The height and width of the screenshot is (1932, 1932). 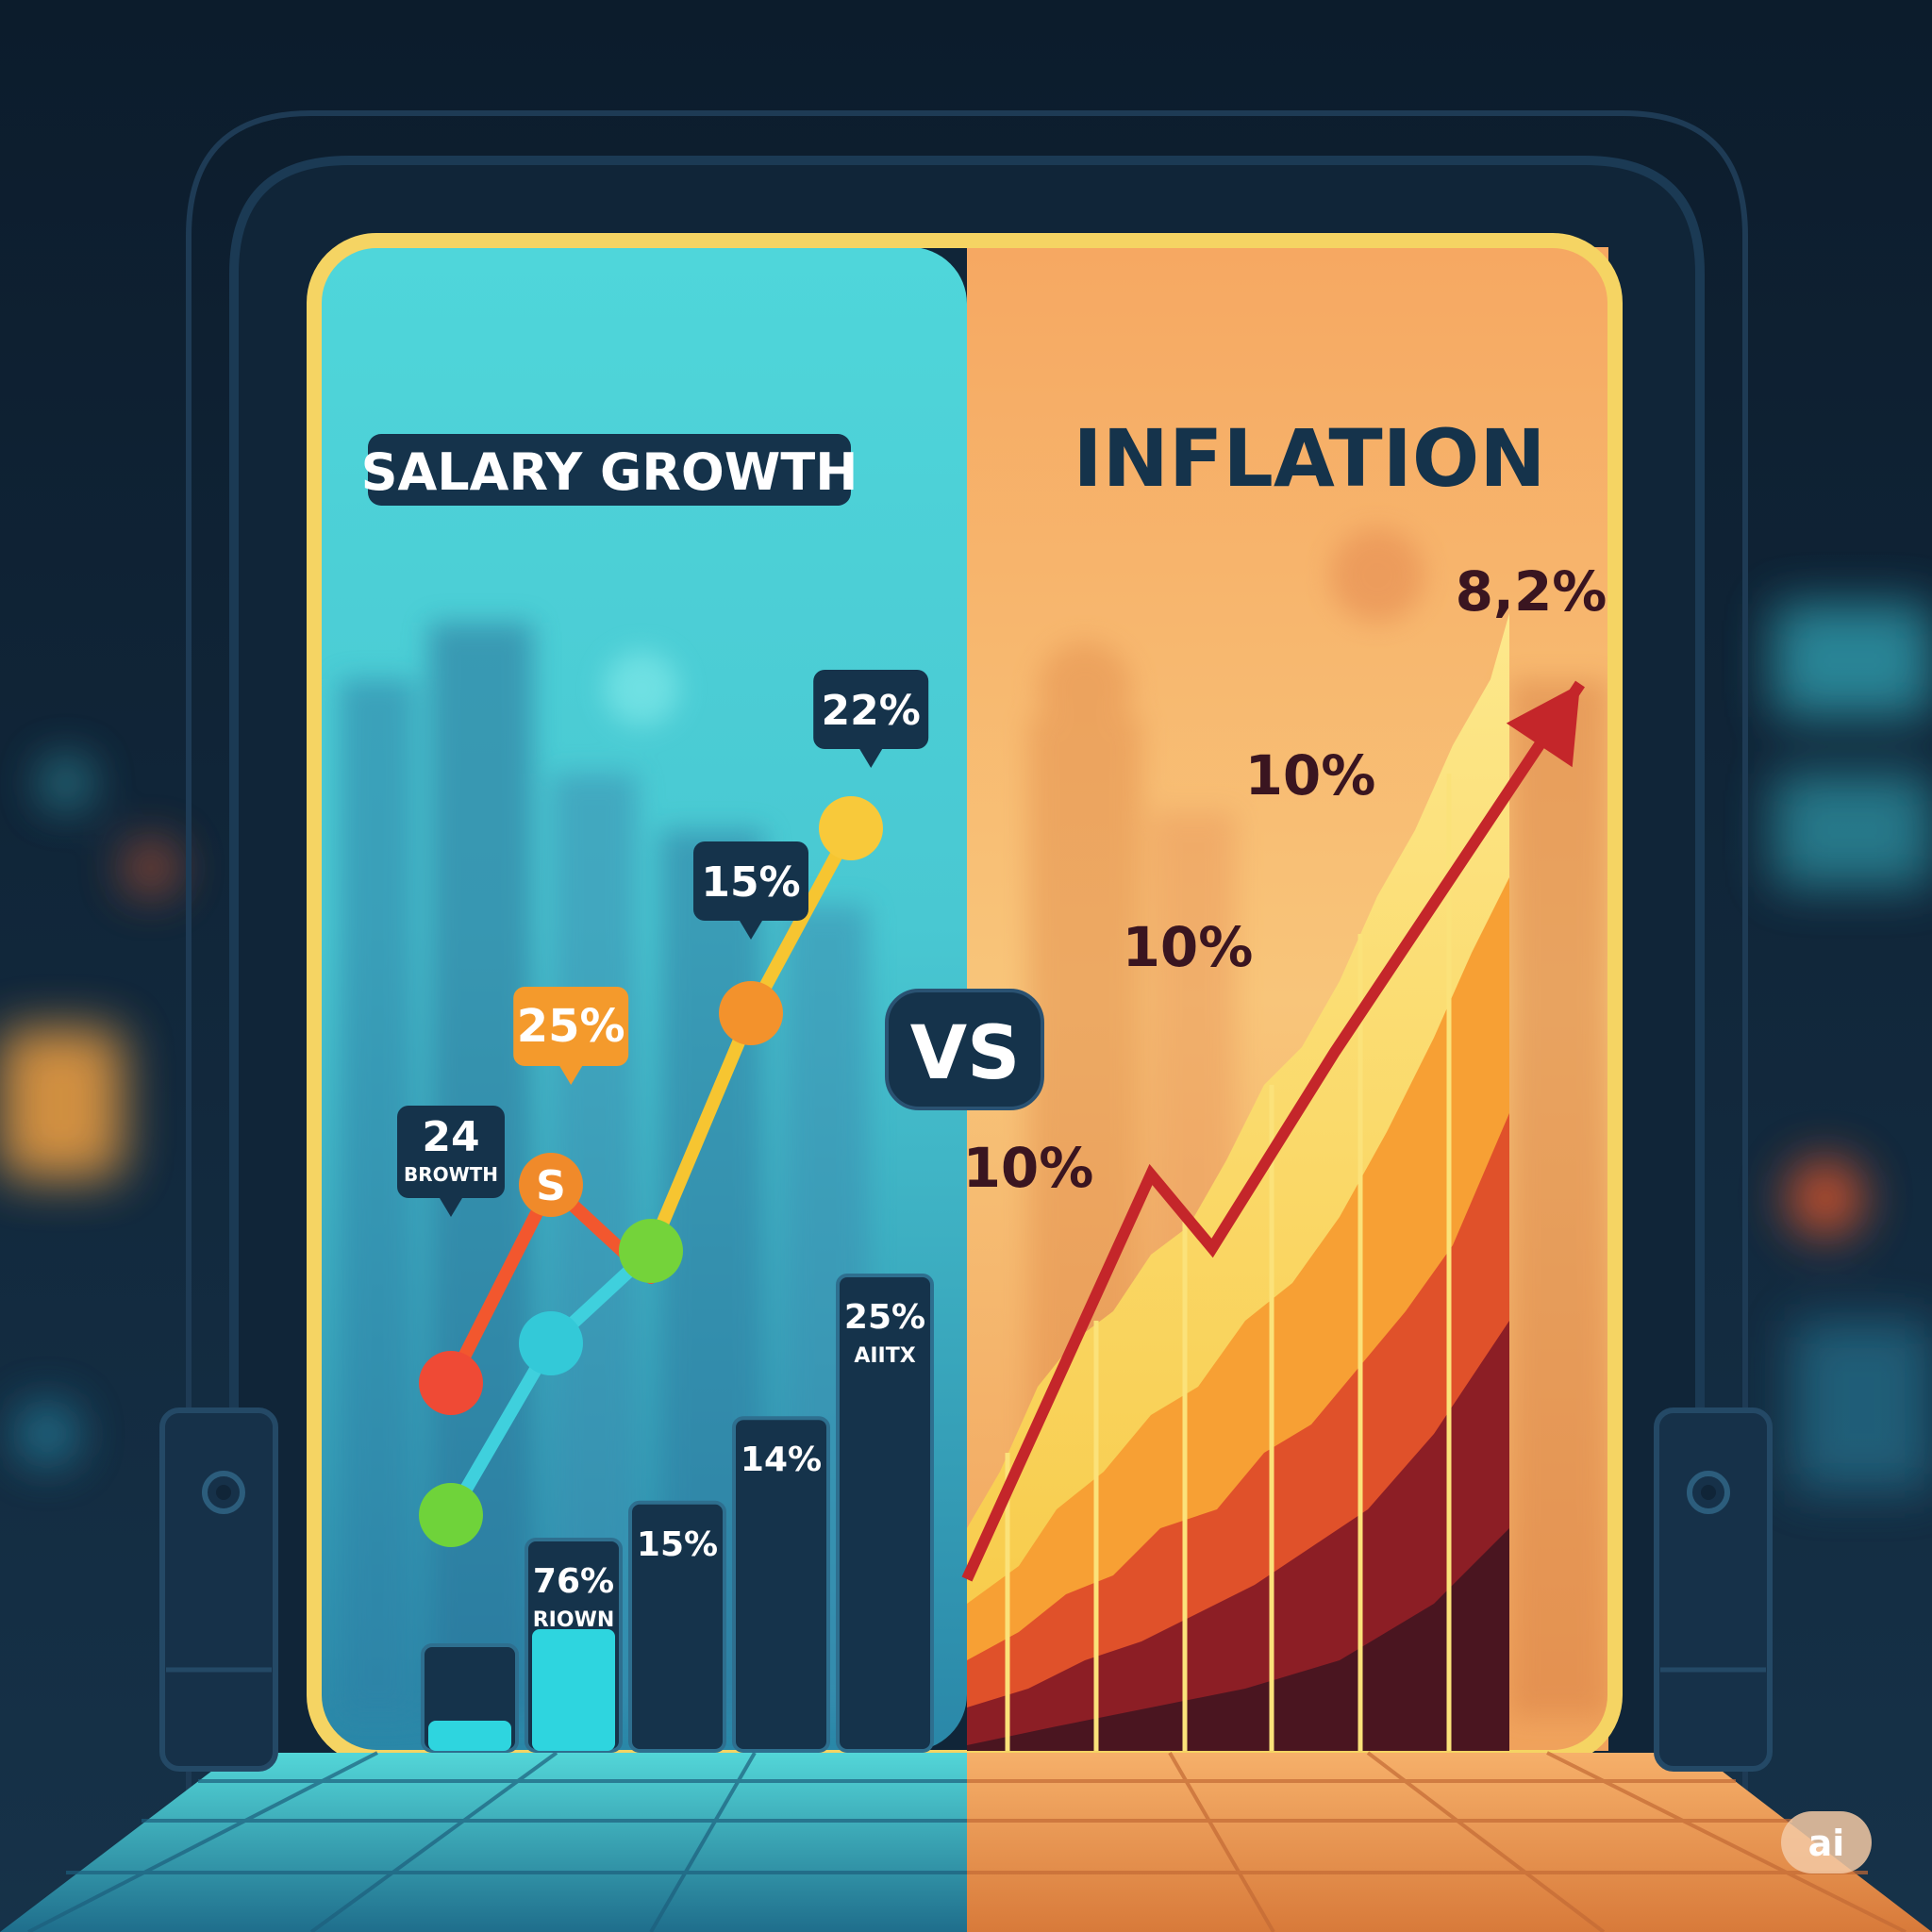 I want to click on salary-title-badge: SALARY GROWTH, so click(x=610, y=470).